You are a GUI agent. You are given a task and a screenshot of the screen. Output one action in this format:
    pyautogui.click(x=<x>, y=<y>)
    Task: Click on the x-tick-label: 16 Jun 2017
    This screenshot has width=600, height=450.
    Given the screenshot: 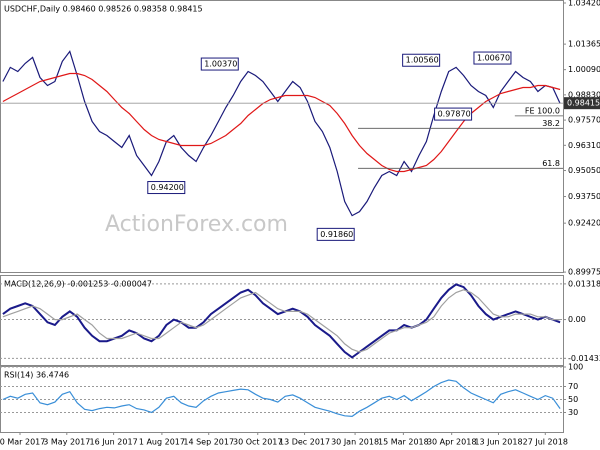 What is the action you would take?
    pyautogui.click(x=114, y=442)
    